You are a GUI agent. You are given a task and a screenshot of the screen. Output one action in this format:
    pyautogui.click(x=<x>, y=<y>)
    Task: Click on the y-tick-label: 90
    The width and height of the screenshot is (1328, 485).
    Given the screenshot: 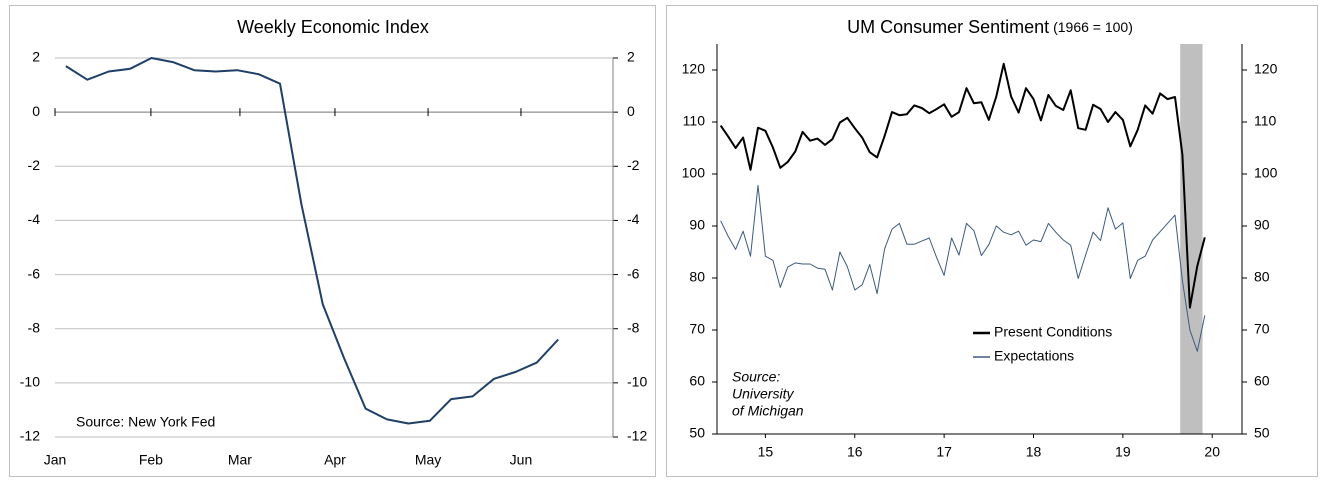 What is the action you would take?
    pyautogui.click(x=697, y=225)
    